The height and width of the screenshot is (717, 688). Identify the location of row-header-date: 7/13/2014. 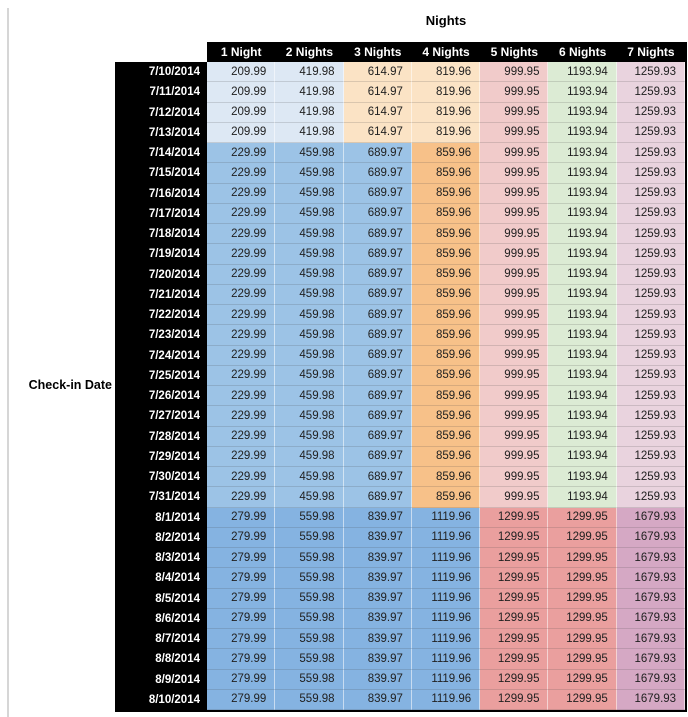
(161, 132).